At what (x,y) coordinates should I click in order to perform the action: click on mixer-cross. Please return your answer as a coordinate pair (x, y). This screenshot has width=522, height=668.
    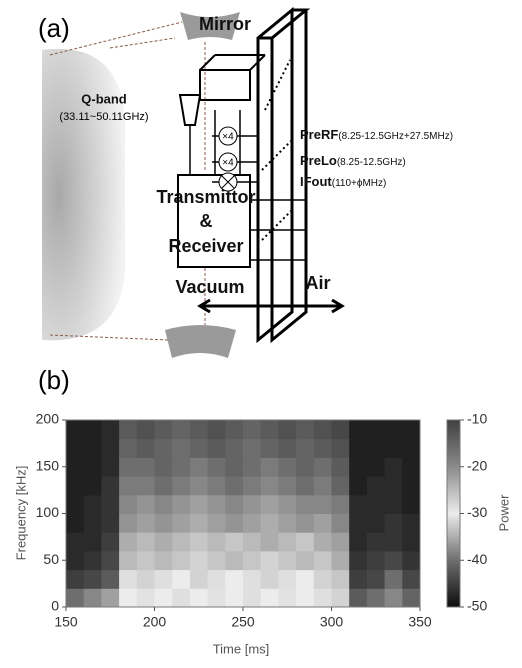
    Looking at the image, I should click on (228, 182).